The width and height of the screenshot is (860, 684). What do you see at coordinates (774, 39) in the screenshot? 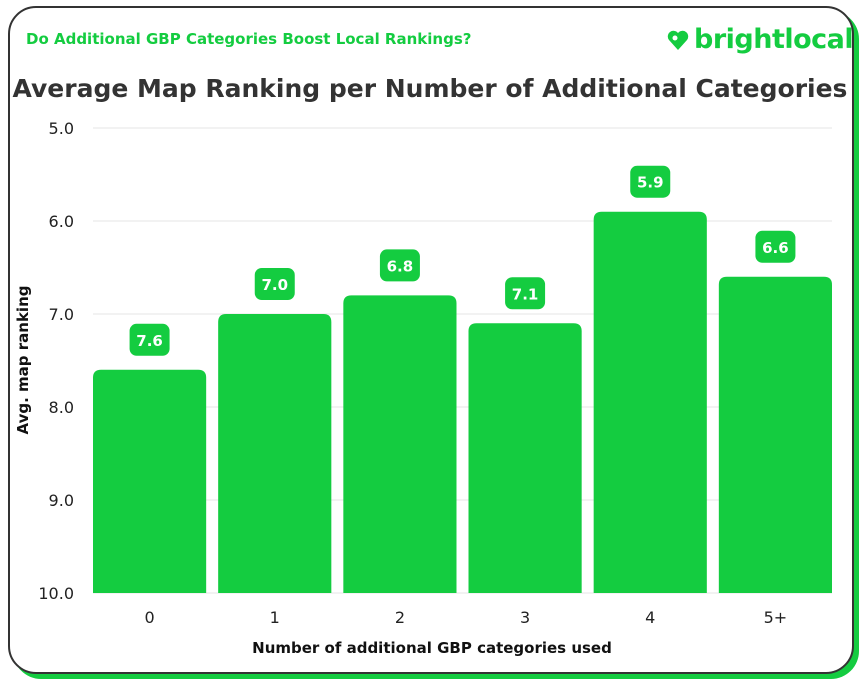
I see `logo-text: brightlocal` at bounding box center [774, 39].